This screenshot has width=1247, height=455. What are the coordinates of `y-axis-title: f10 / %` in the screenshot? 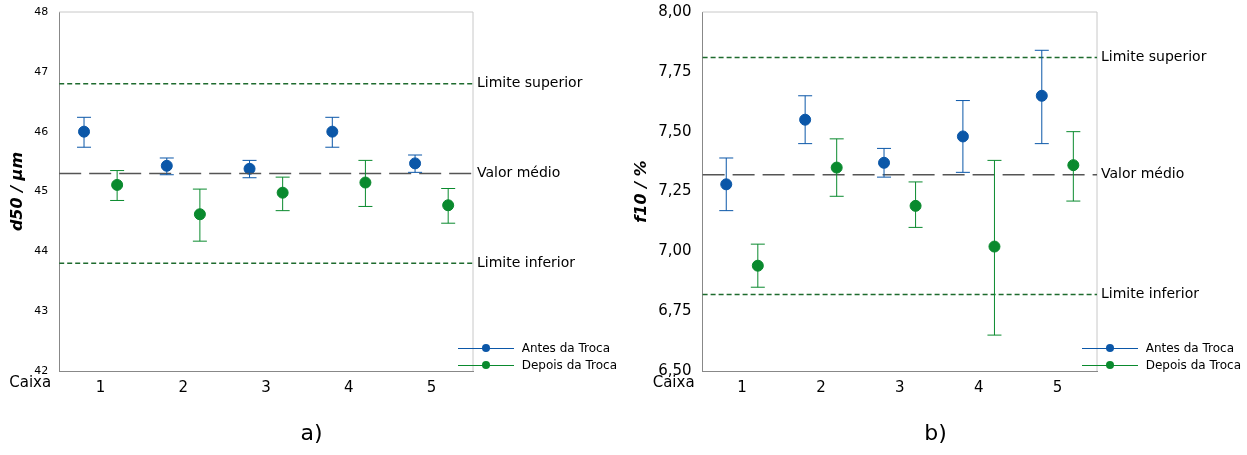 It's located at (640, 191).